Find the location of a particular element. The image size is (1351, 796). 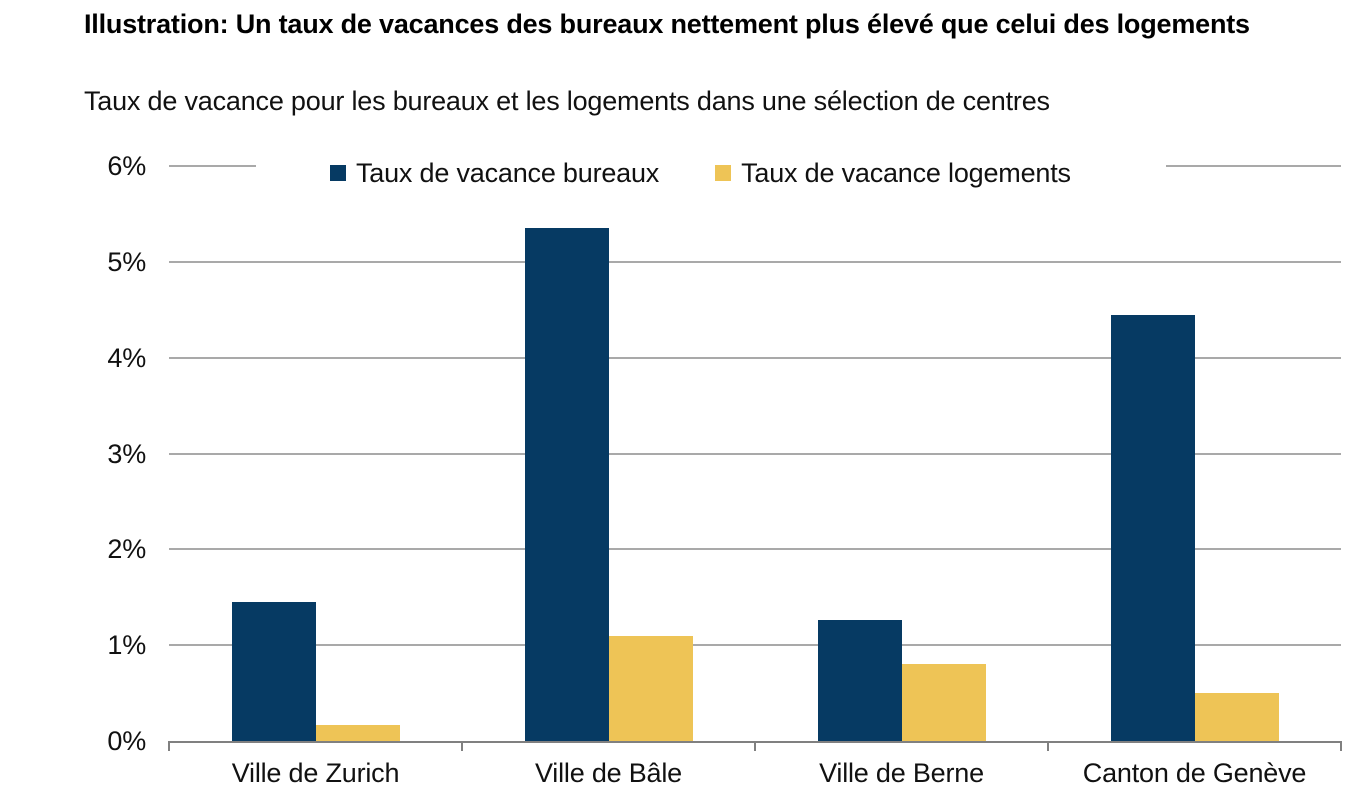

gridline-5pct is located at coordinates (755, 261).